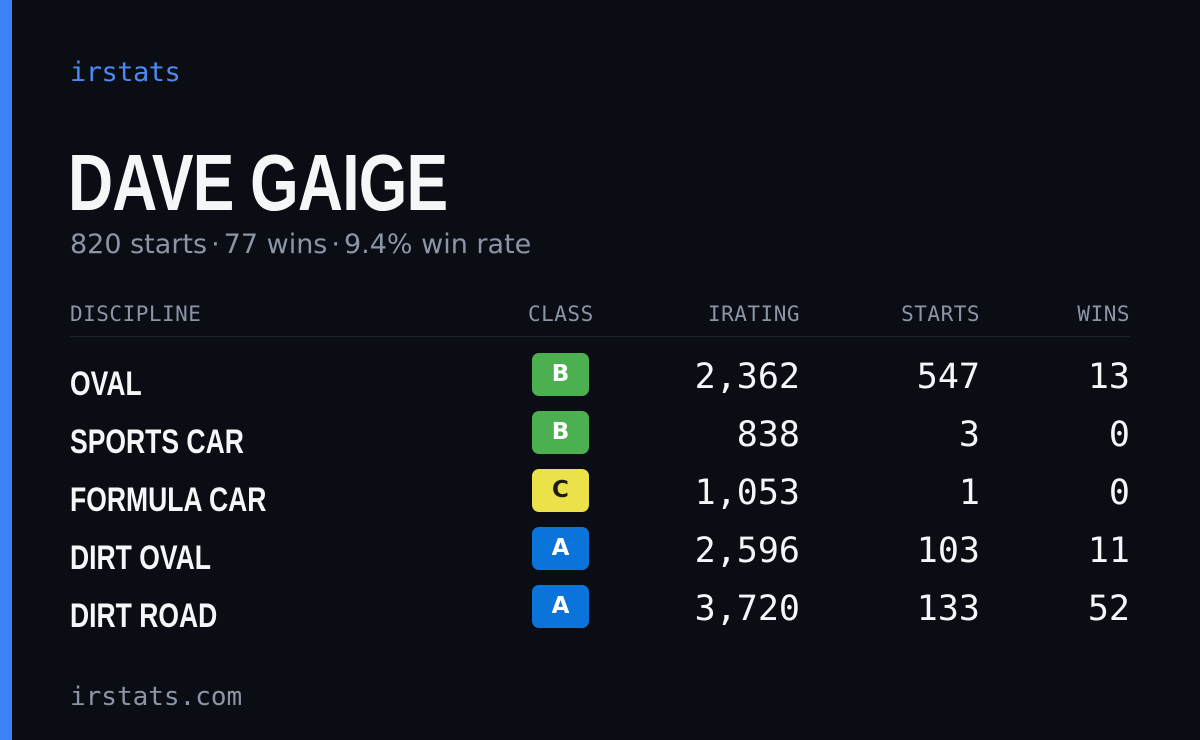 This screenshot has width=1200, height=740. I want to click on row-irating: 2,596, so click(747, 551).